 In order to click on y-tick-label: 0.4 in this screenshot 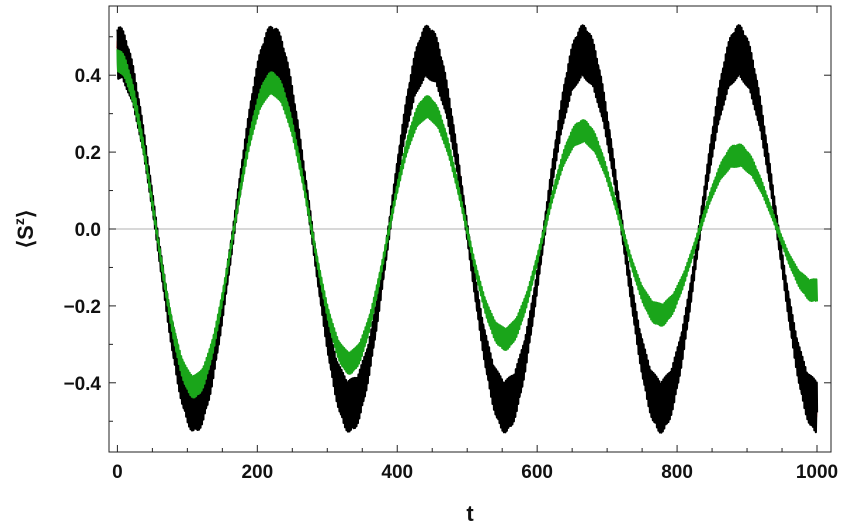, I will do `click(88, 76)`.